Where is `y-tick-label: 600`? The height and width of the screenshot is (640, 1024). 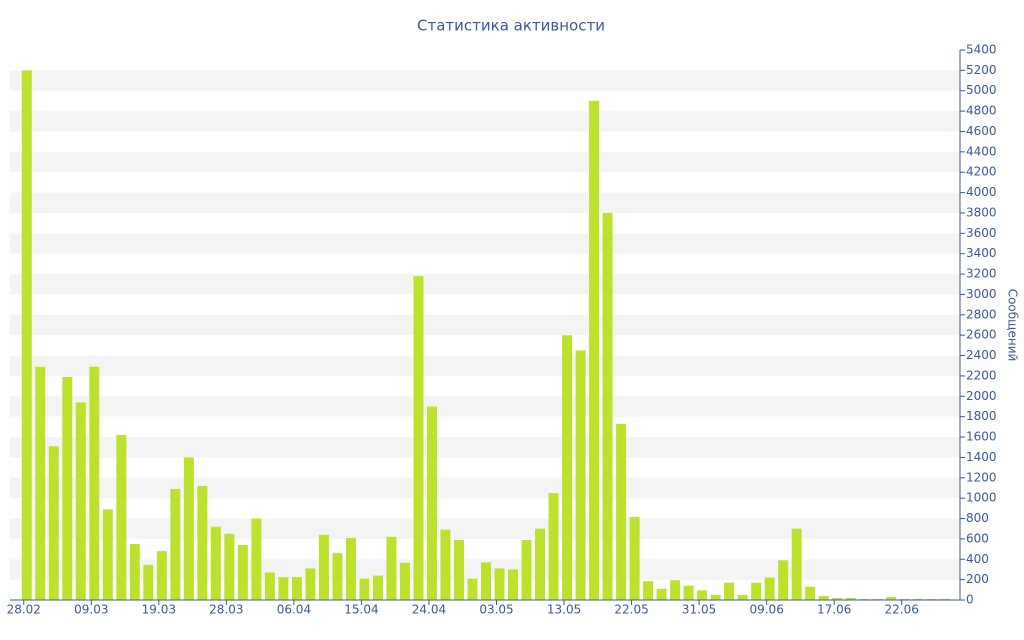 y-tick-label: 600 is located at coordinates (977, 538).